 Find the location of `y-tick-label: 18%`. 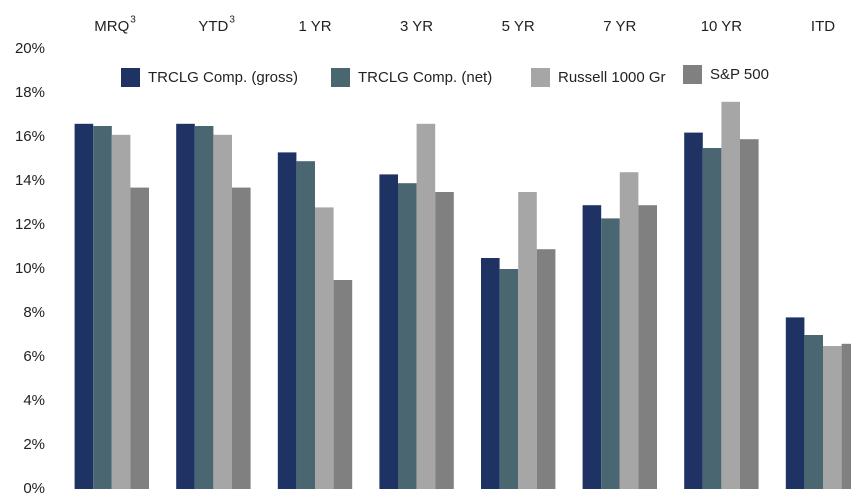

y-tick-label: 18% is located at coordinates (30, 92).